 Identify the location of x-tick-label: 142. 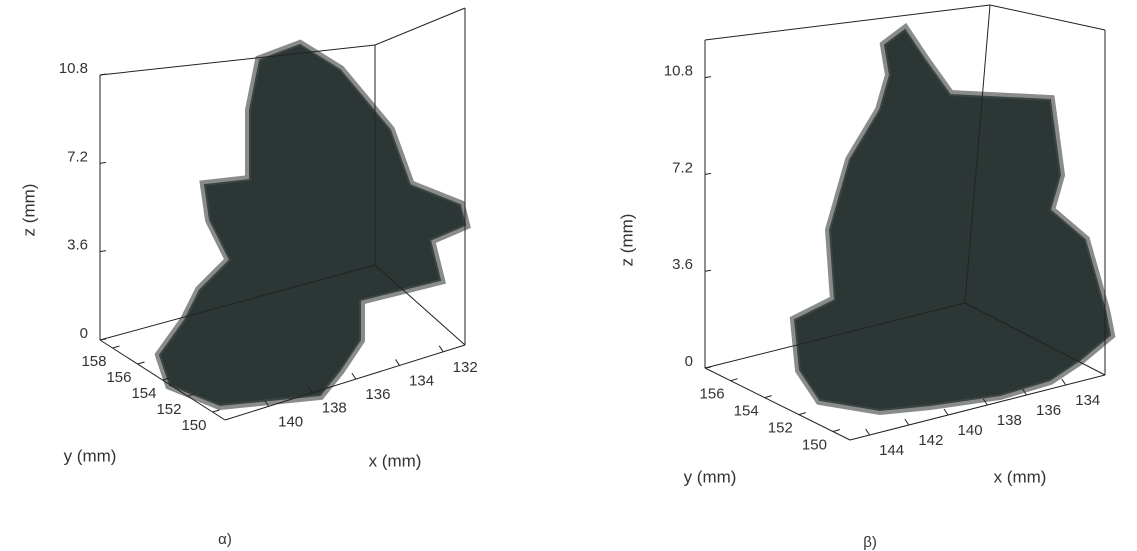
(930, 440).